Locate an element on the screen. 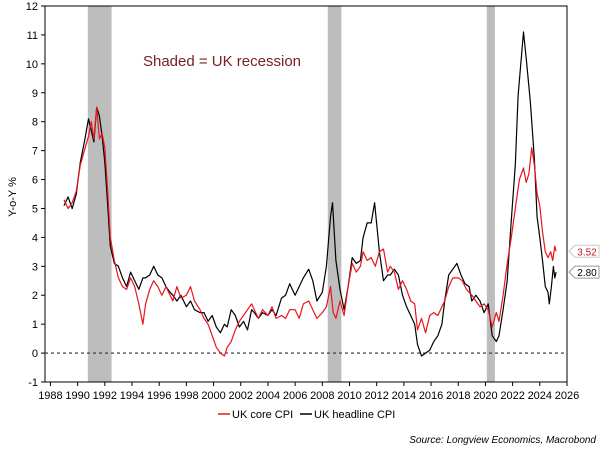 Image resolution: width=604 pixels, height=454 pixels. source-note: Source: Longview Economics, Macrobond is located at coordinates (502, 440).